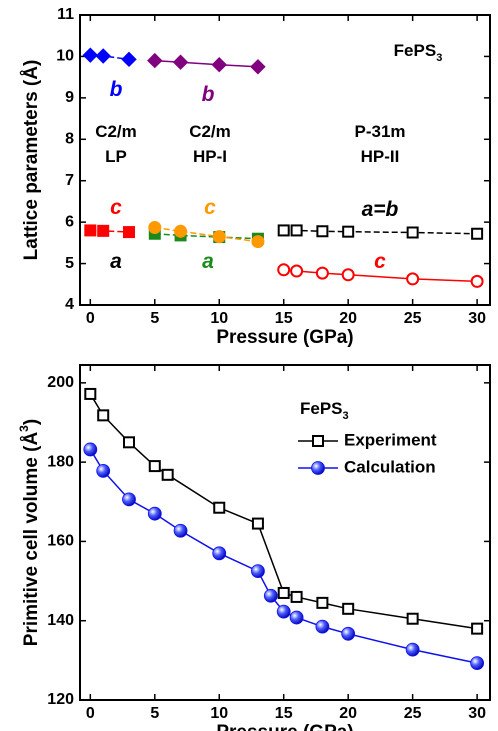 The image size is (498, 731). What do you see at coordinates (69, 304) in the screenshot?
I see `y-tick-label: 4` at bounding box center [69, 304].